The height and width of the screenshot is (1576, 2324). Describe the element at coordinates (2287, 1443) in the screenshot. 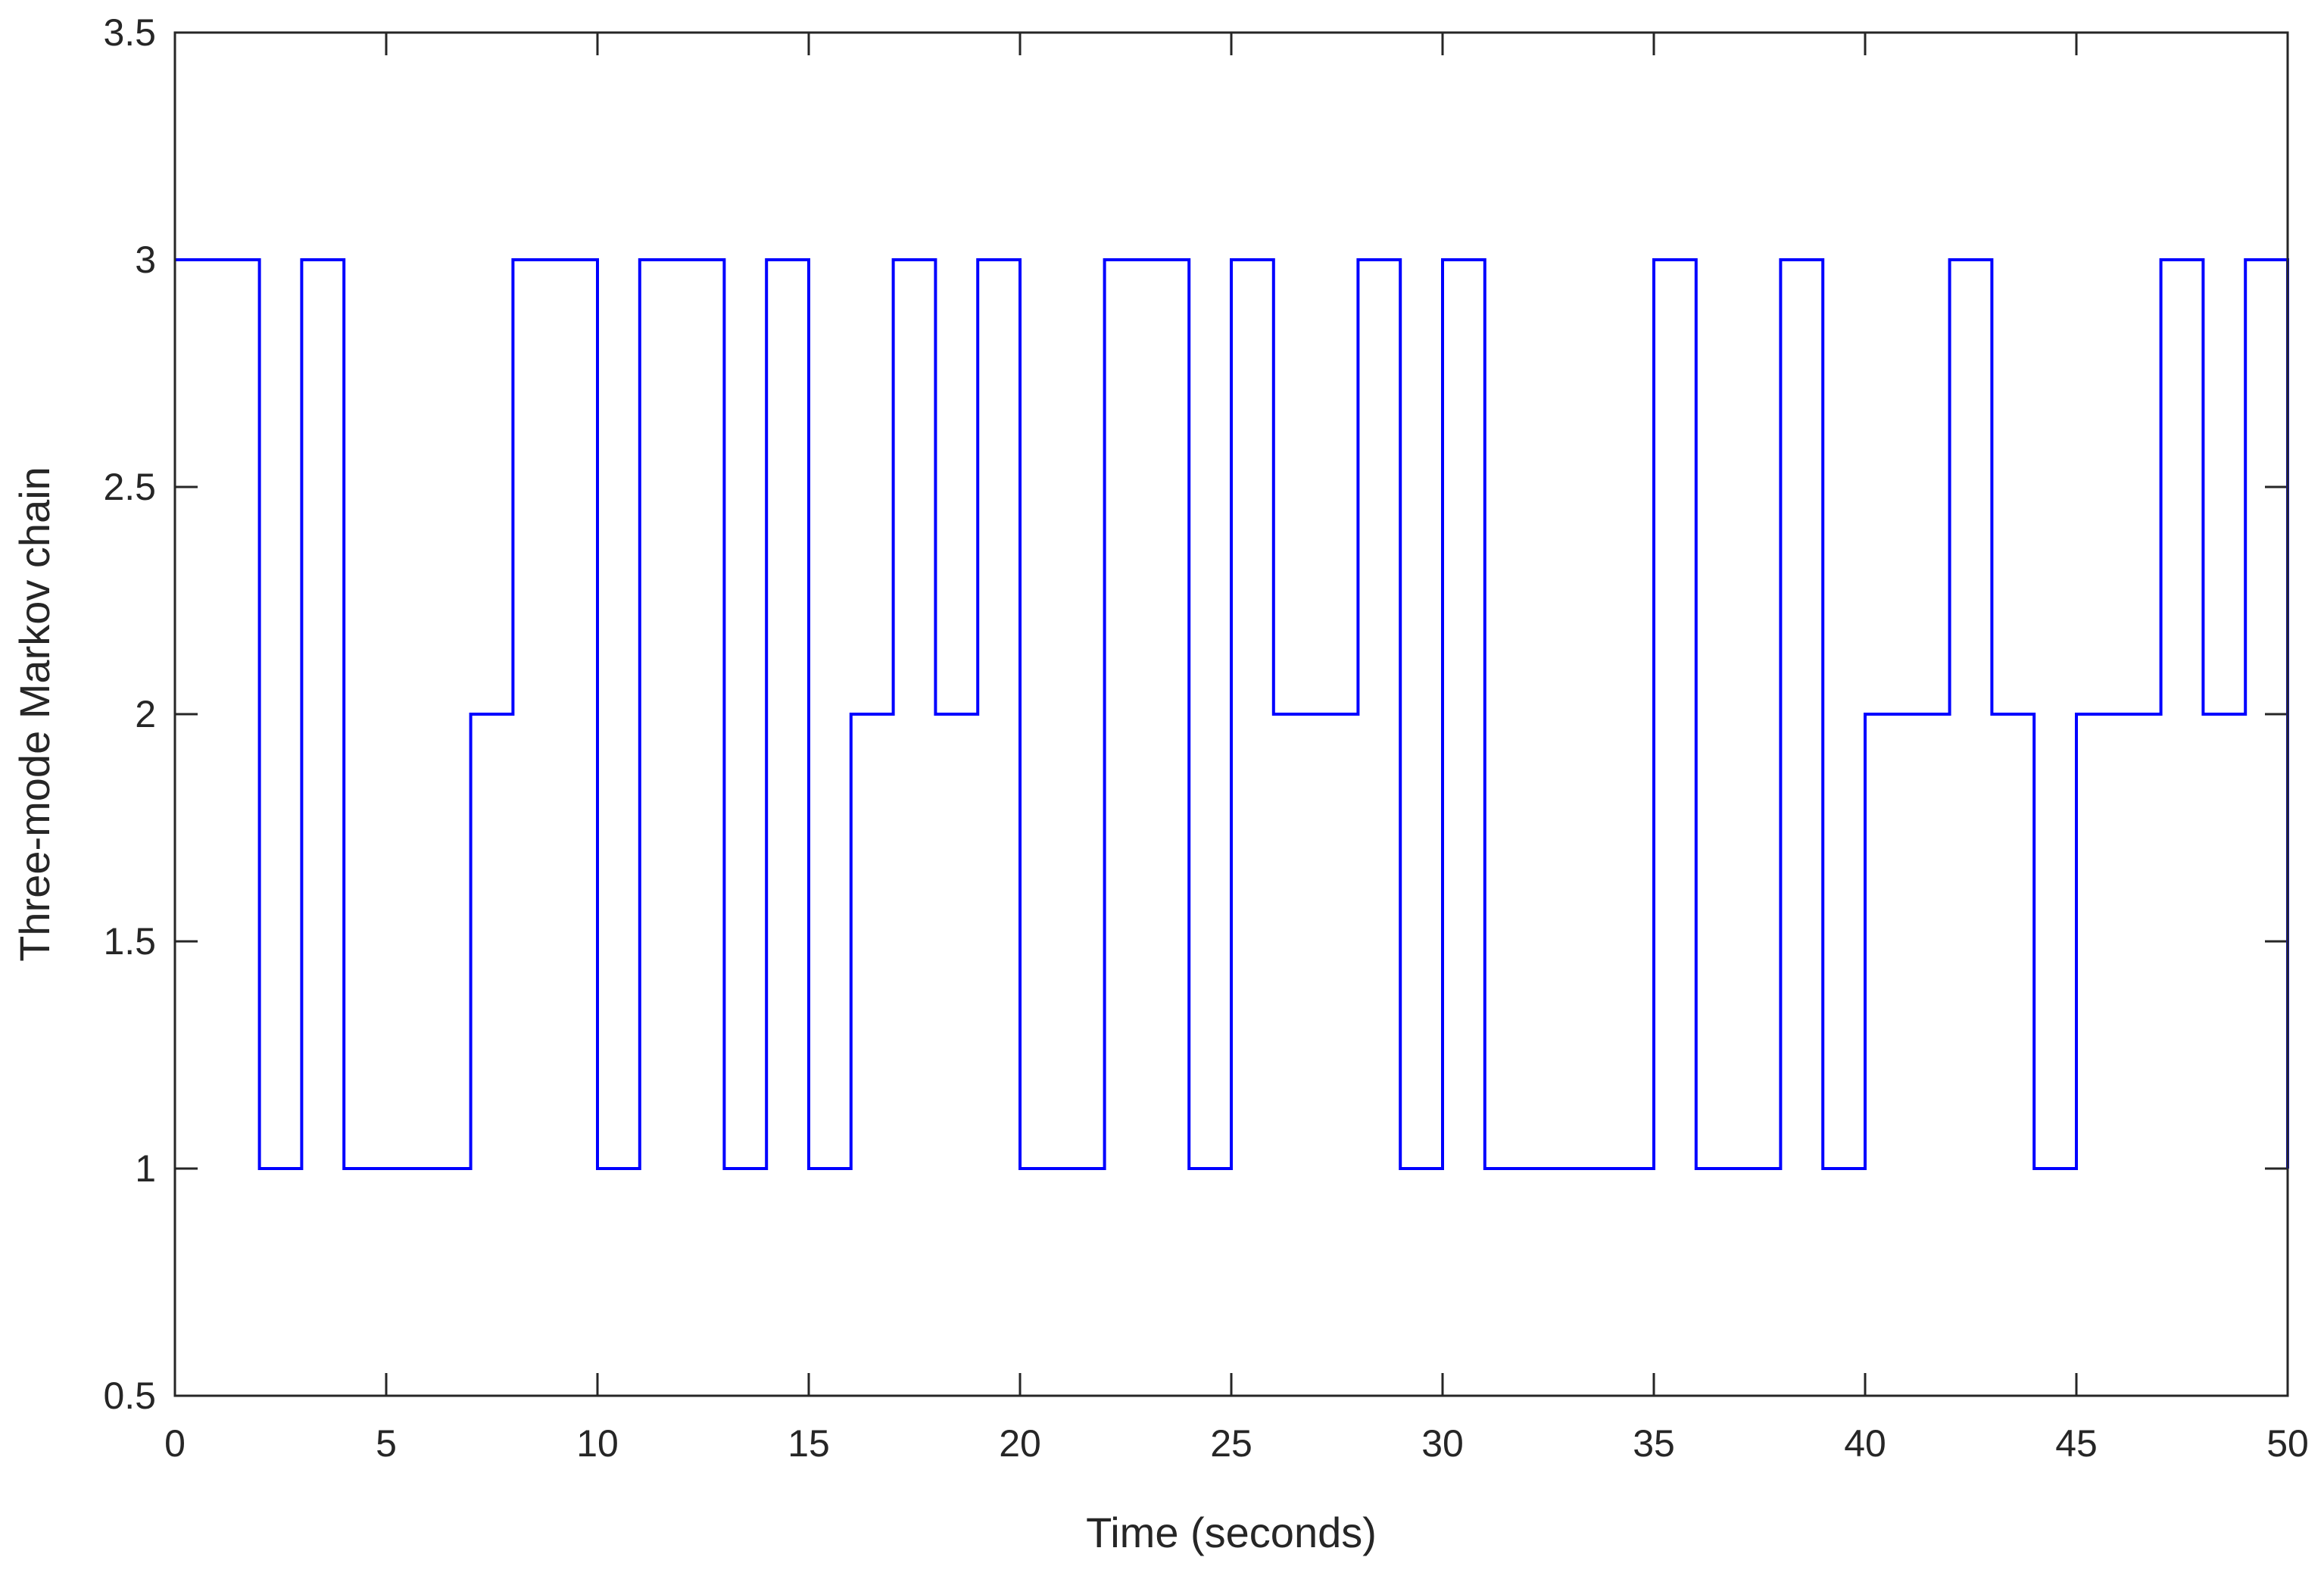

I see `x-tick-label: 50` at that location.